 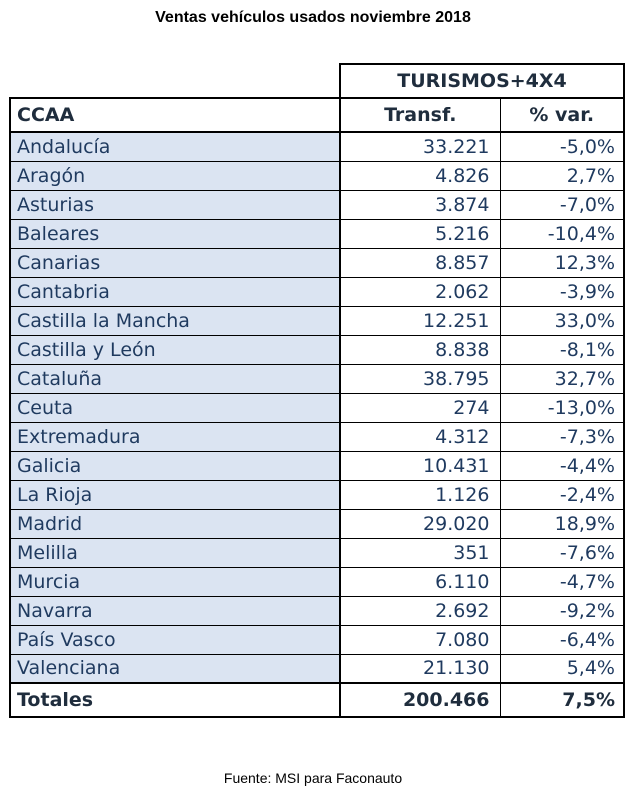 What do you see at coordinates (562, 640) in the screenshot?
I see `cell-var: -6,4%` at bounding box center [562, 640].